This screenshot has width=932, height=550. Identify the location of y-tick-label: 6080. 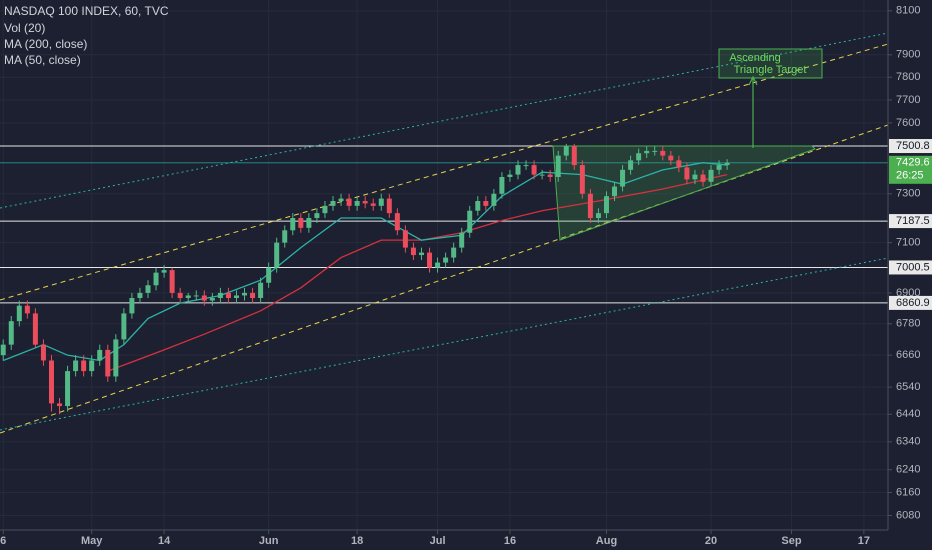
(908, 515).